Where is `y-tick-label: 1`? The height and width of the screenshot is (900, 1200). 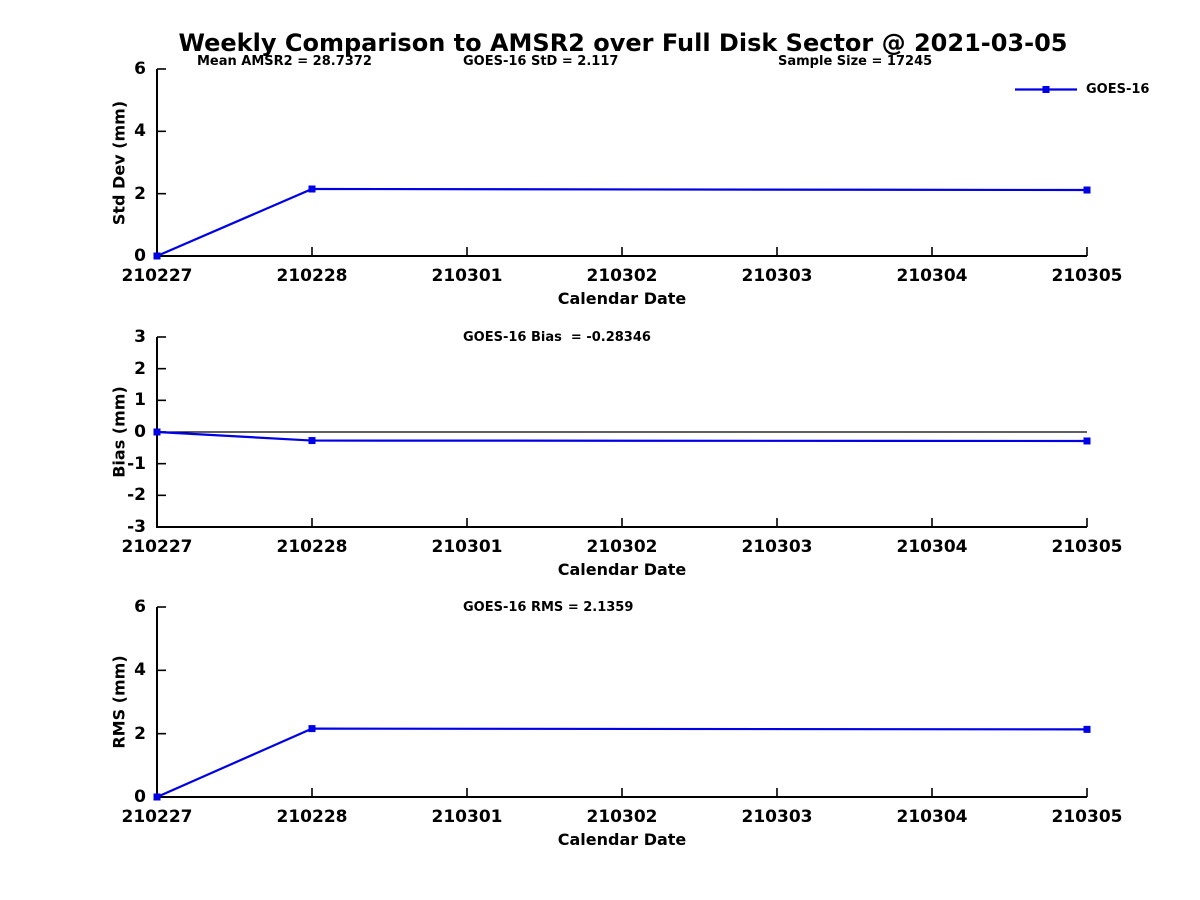
y-tick-label: 1 is located at coordinates (140, 400).